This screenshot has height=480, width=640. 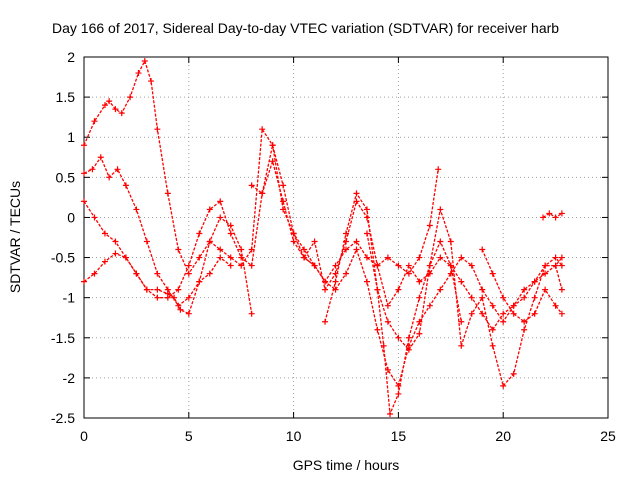 What do you see at coordinates (63, 338) in the screenshot?
I see `y-tick-label: -1.5` at bounding box center [63, 338].